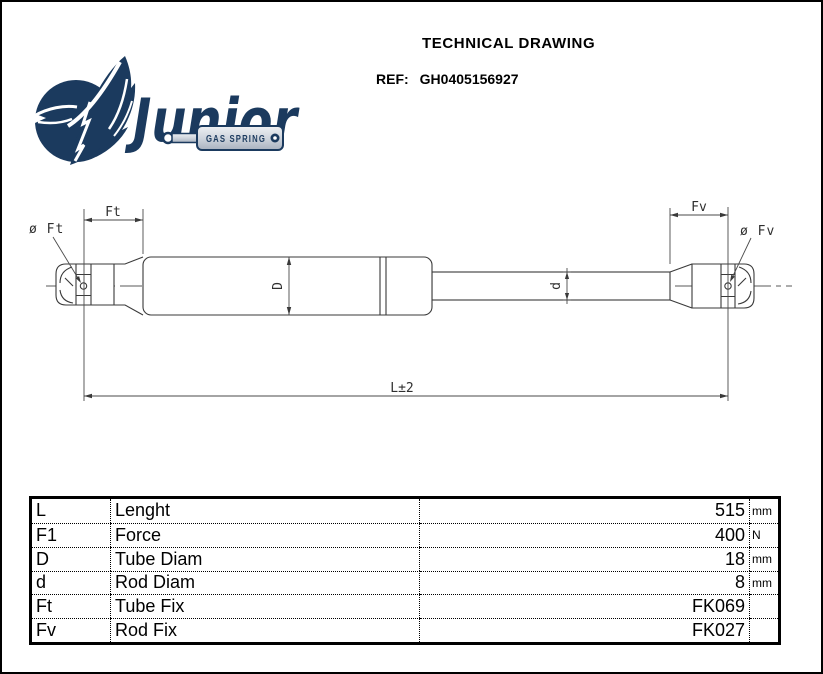  I want to click on ref-label: REF:, so click(392, 79).